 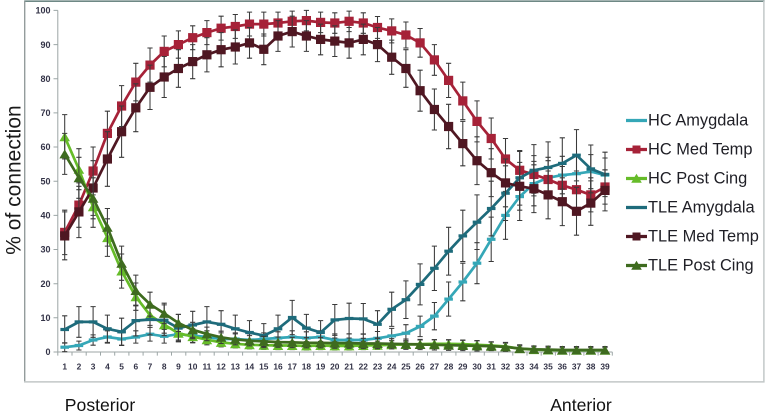 What do you see at coordinates (392, 367) in the screenshot?
I see `svg-text: 24` at bounding box center [392, 367].